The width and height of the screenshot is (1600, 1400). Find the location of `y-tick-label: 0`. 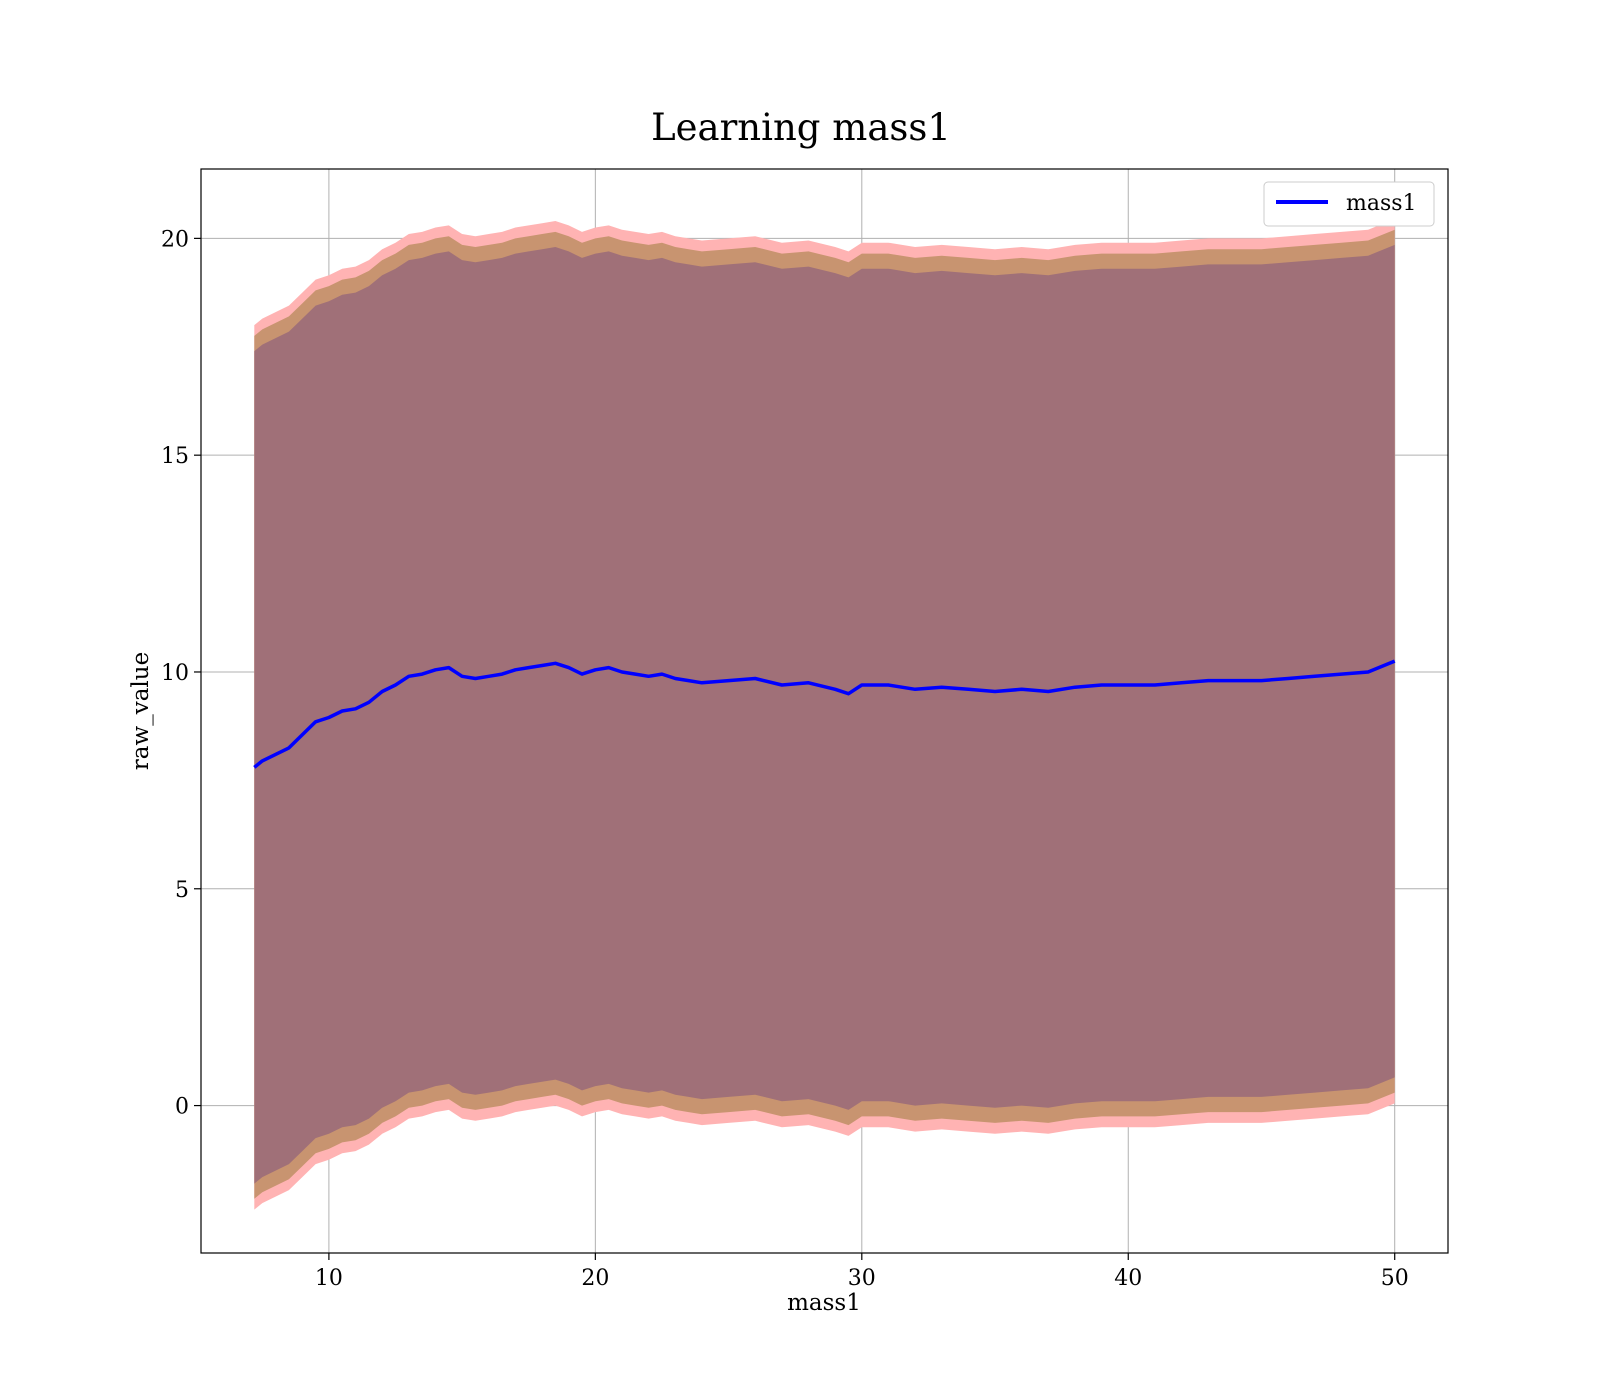

y-tick-label: 0 is located at coordinates (182, 1107).